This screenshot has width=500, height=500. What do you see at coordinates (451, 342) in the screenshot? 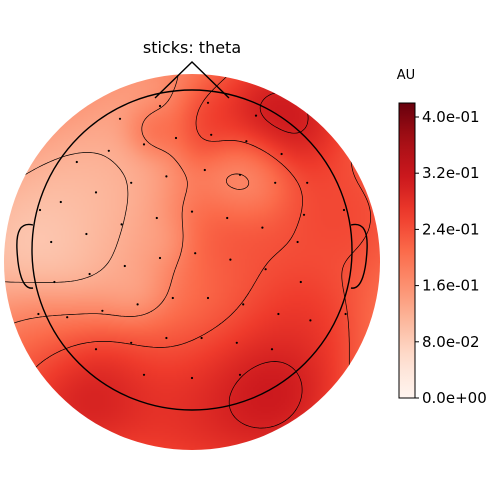
I see `colorbar-tick-label: 8.0e-02` at bounding box center [451, 342].